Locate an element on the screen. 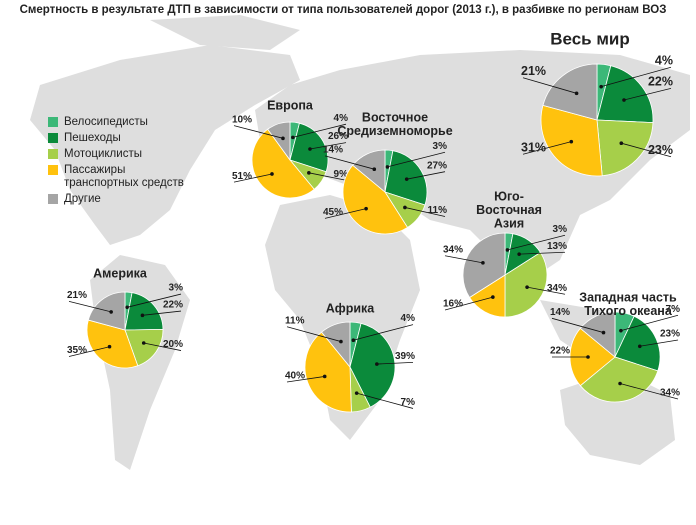  legend-item: Велосипедисты is located at coordinates (123, 122).